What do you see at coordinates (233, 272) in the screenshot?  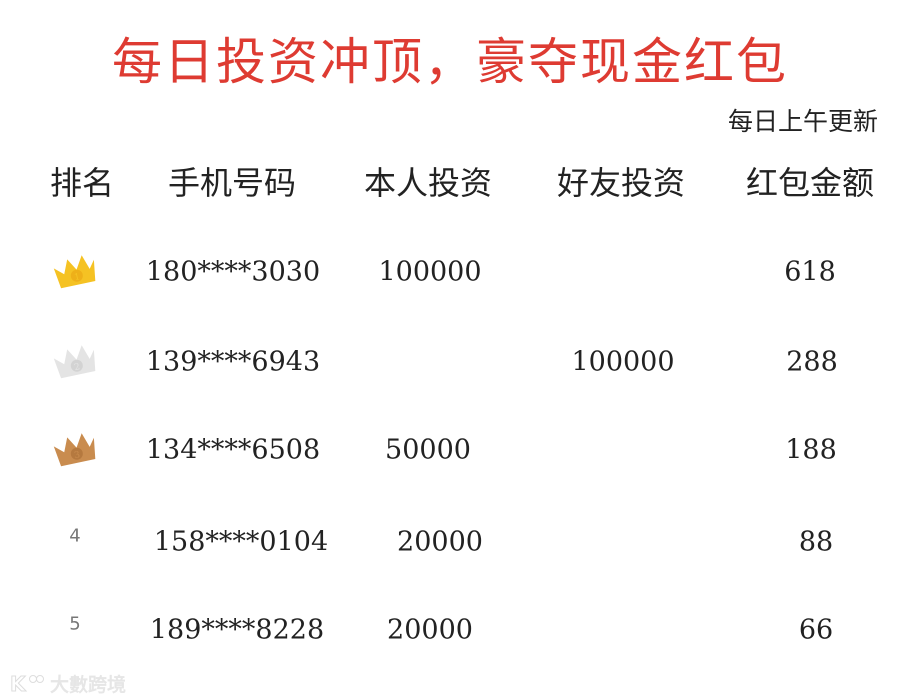 I see `phone-number: 180****3030` at bounding box center [233, 272].